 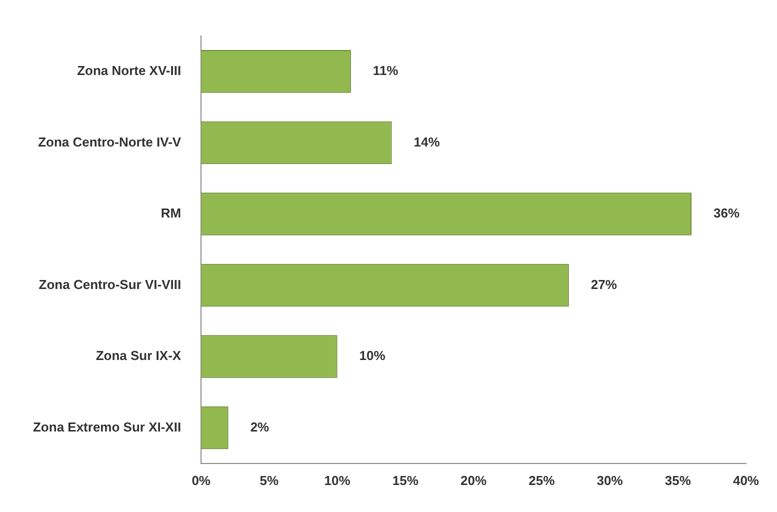 What do you see at coordinates (260, 426) in the screenshot?
I see `data-label: 2%` at bounding box center [260, 426].